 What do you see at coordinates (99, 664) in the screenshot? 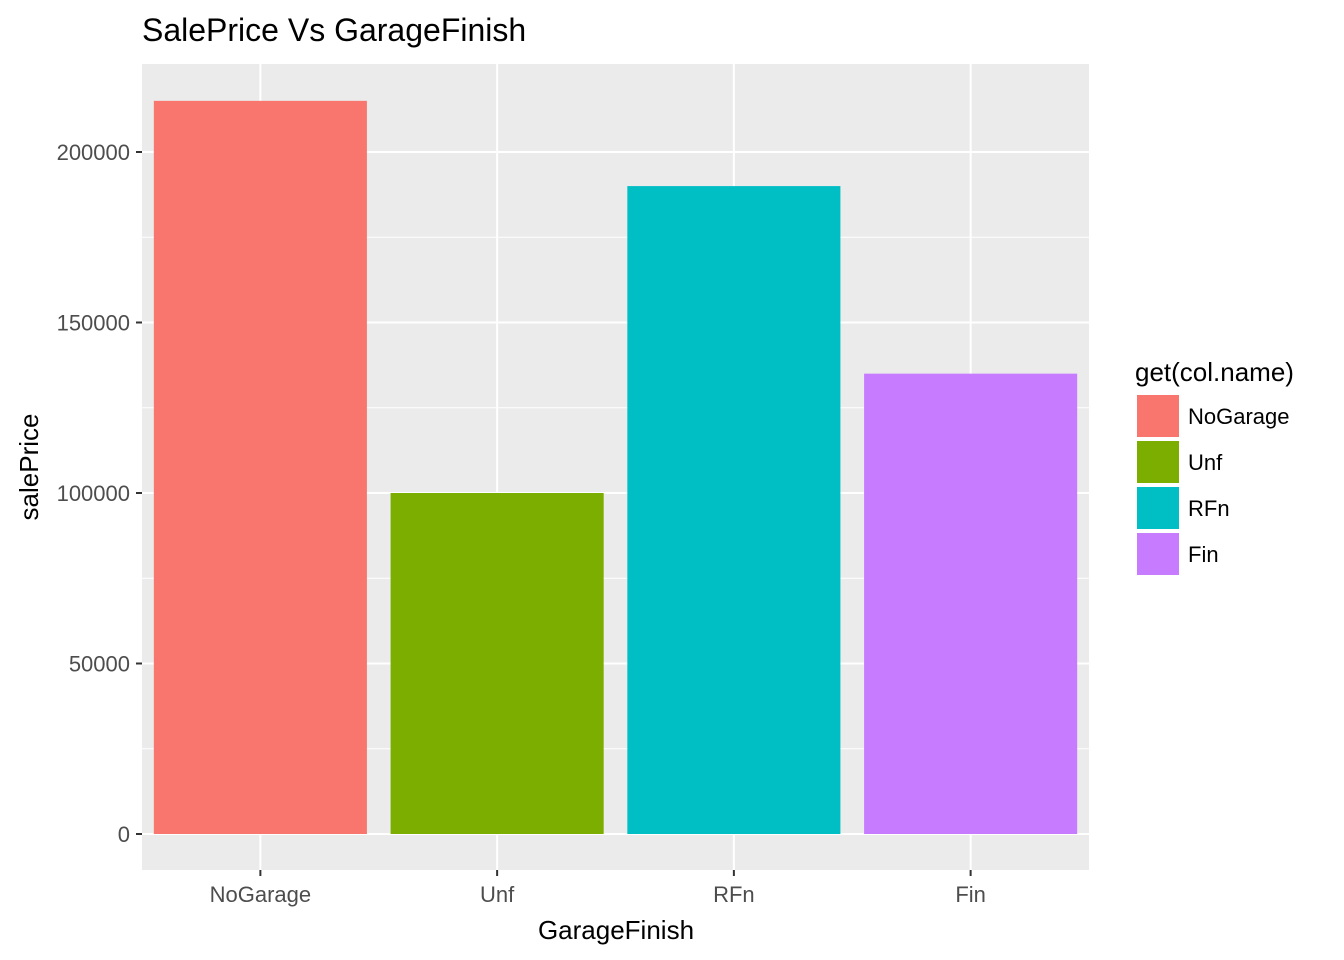
I see `y-tick-label: 50000` at bounding box center [99, 664].